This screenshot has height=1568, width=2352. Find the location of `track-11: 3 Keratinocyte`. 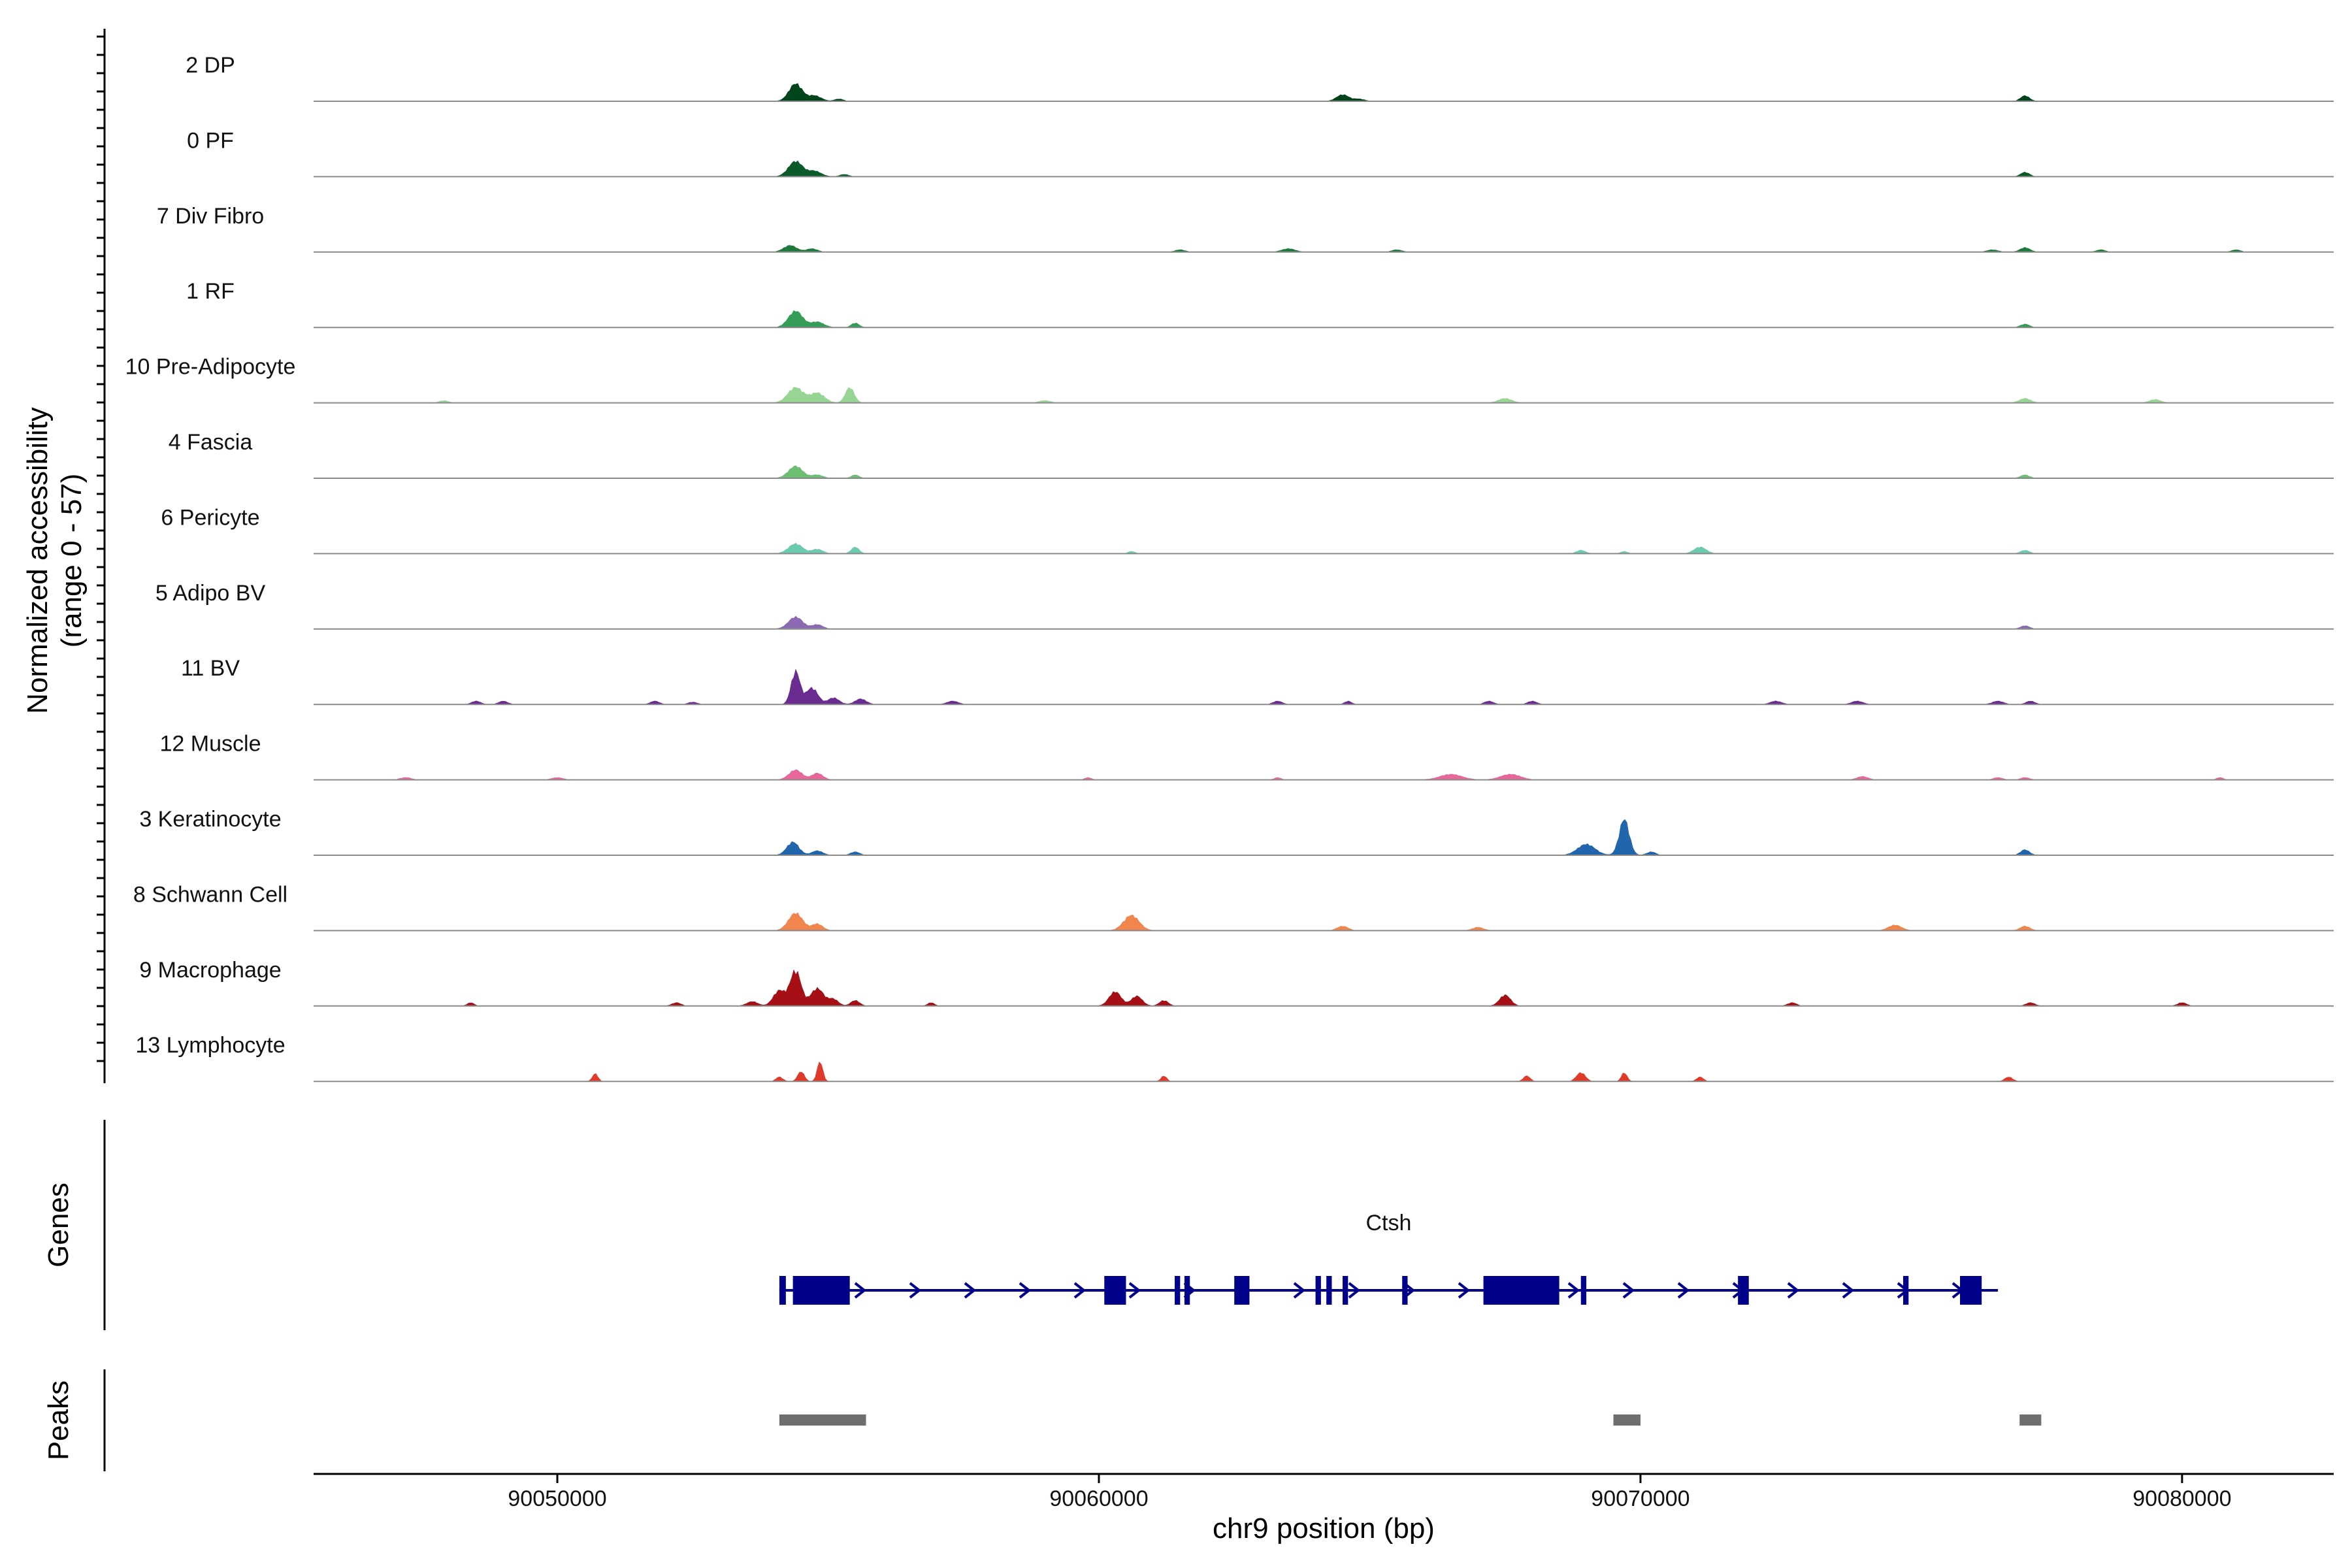

track-11: 3 Keratinocyte is located at coordinates (1236, 831).